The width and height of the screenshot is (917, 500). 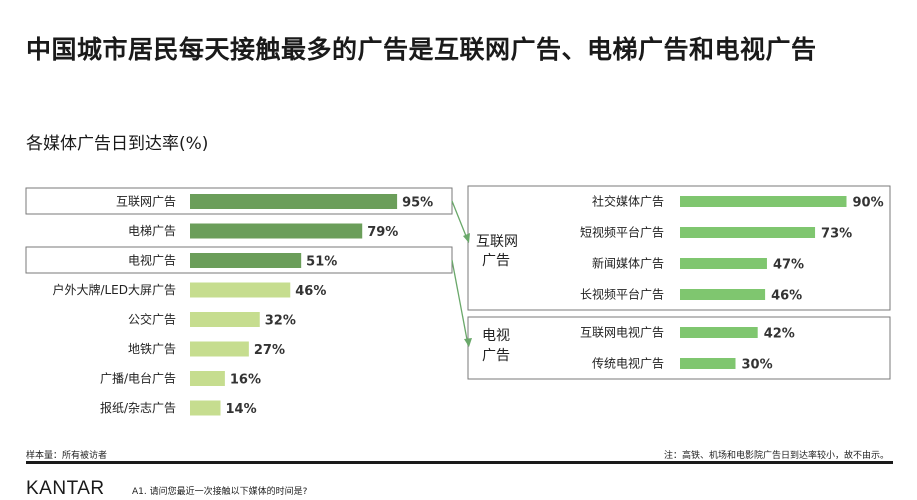 I want to click on breakdown-data-label: 46%, so click(x=786, y=296).